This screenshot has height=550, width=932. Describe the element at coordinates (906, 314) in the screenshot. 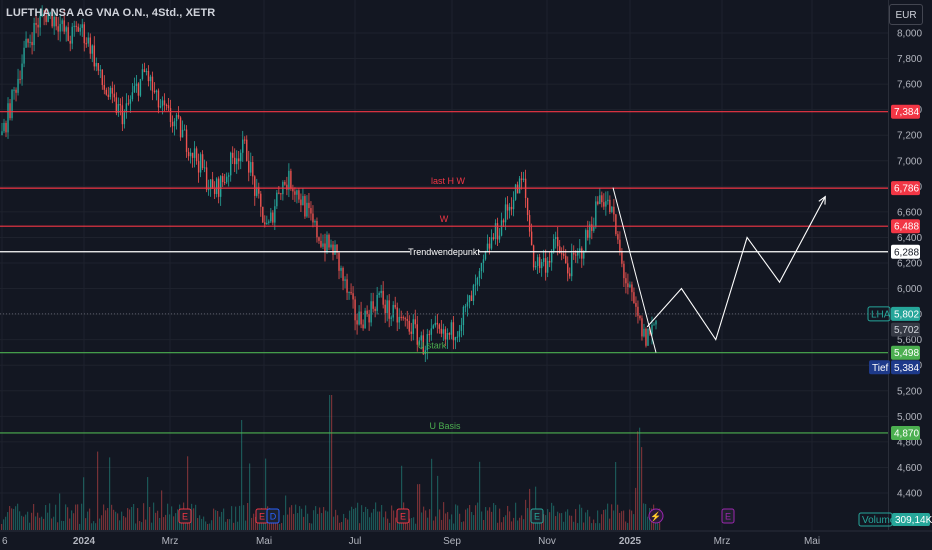

I see `last-price-tag: 5,802` at that location.